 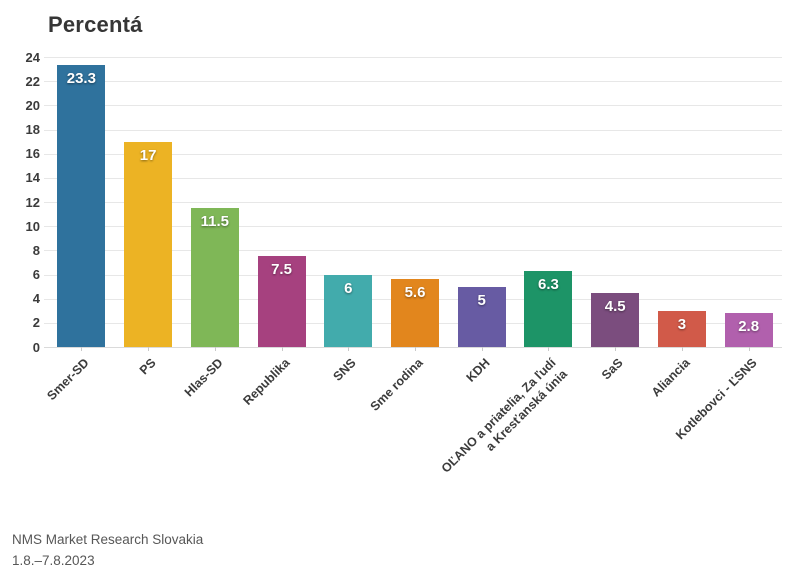 What do you see at coordinates (95, 24) in the screenshot?
I see `chart-title: Percentá` at bounding box center [95, 24].